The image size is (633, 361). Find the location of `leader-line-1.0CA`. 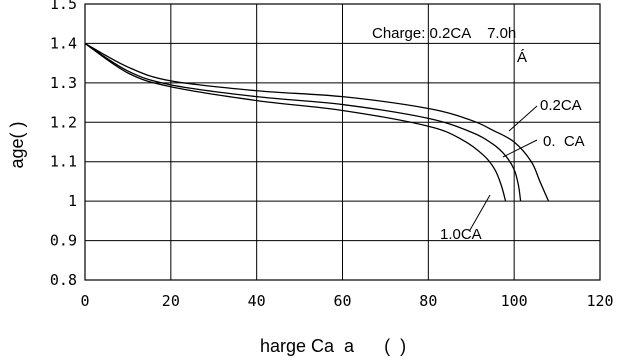

leader-line-1.0CA is located at coordinates (480, 212).